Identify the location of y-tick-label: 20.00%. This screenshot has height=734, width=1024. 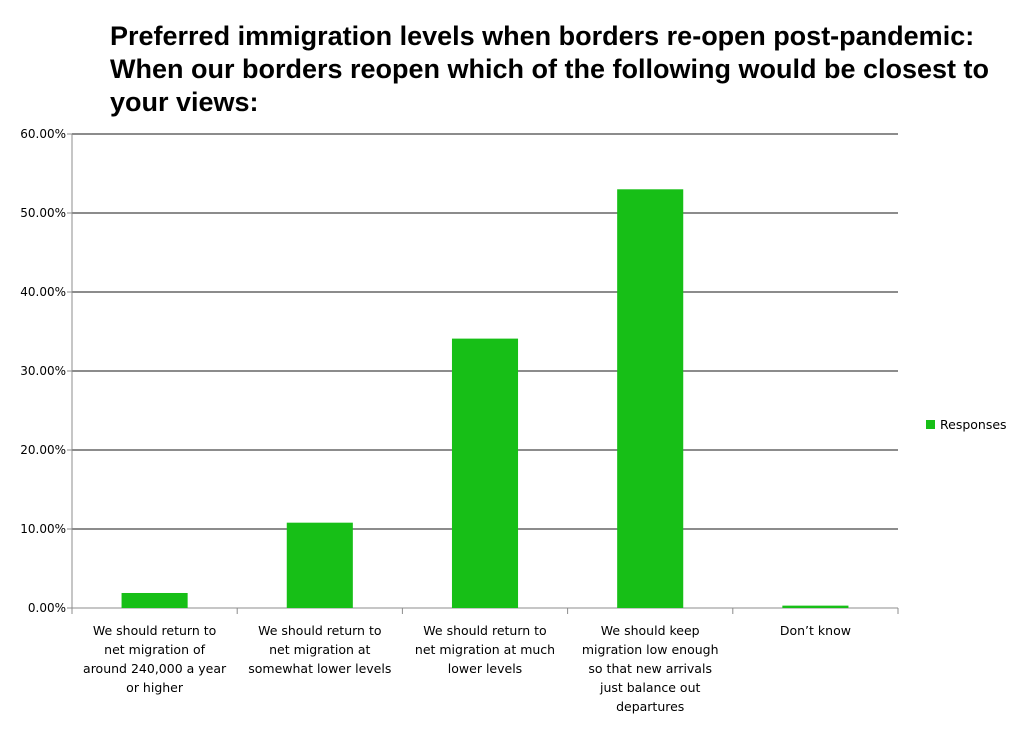
(43, 450).